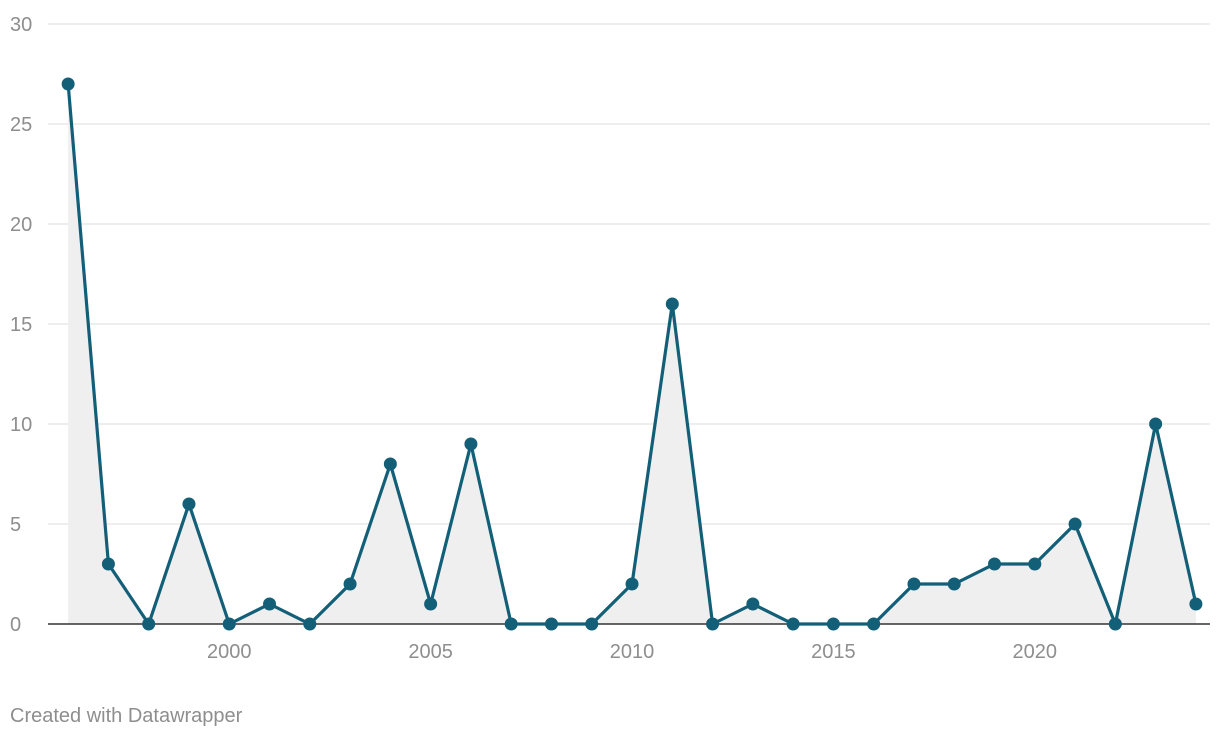  I want to click on data-point-2021, so click(1075, 524).